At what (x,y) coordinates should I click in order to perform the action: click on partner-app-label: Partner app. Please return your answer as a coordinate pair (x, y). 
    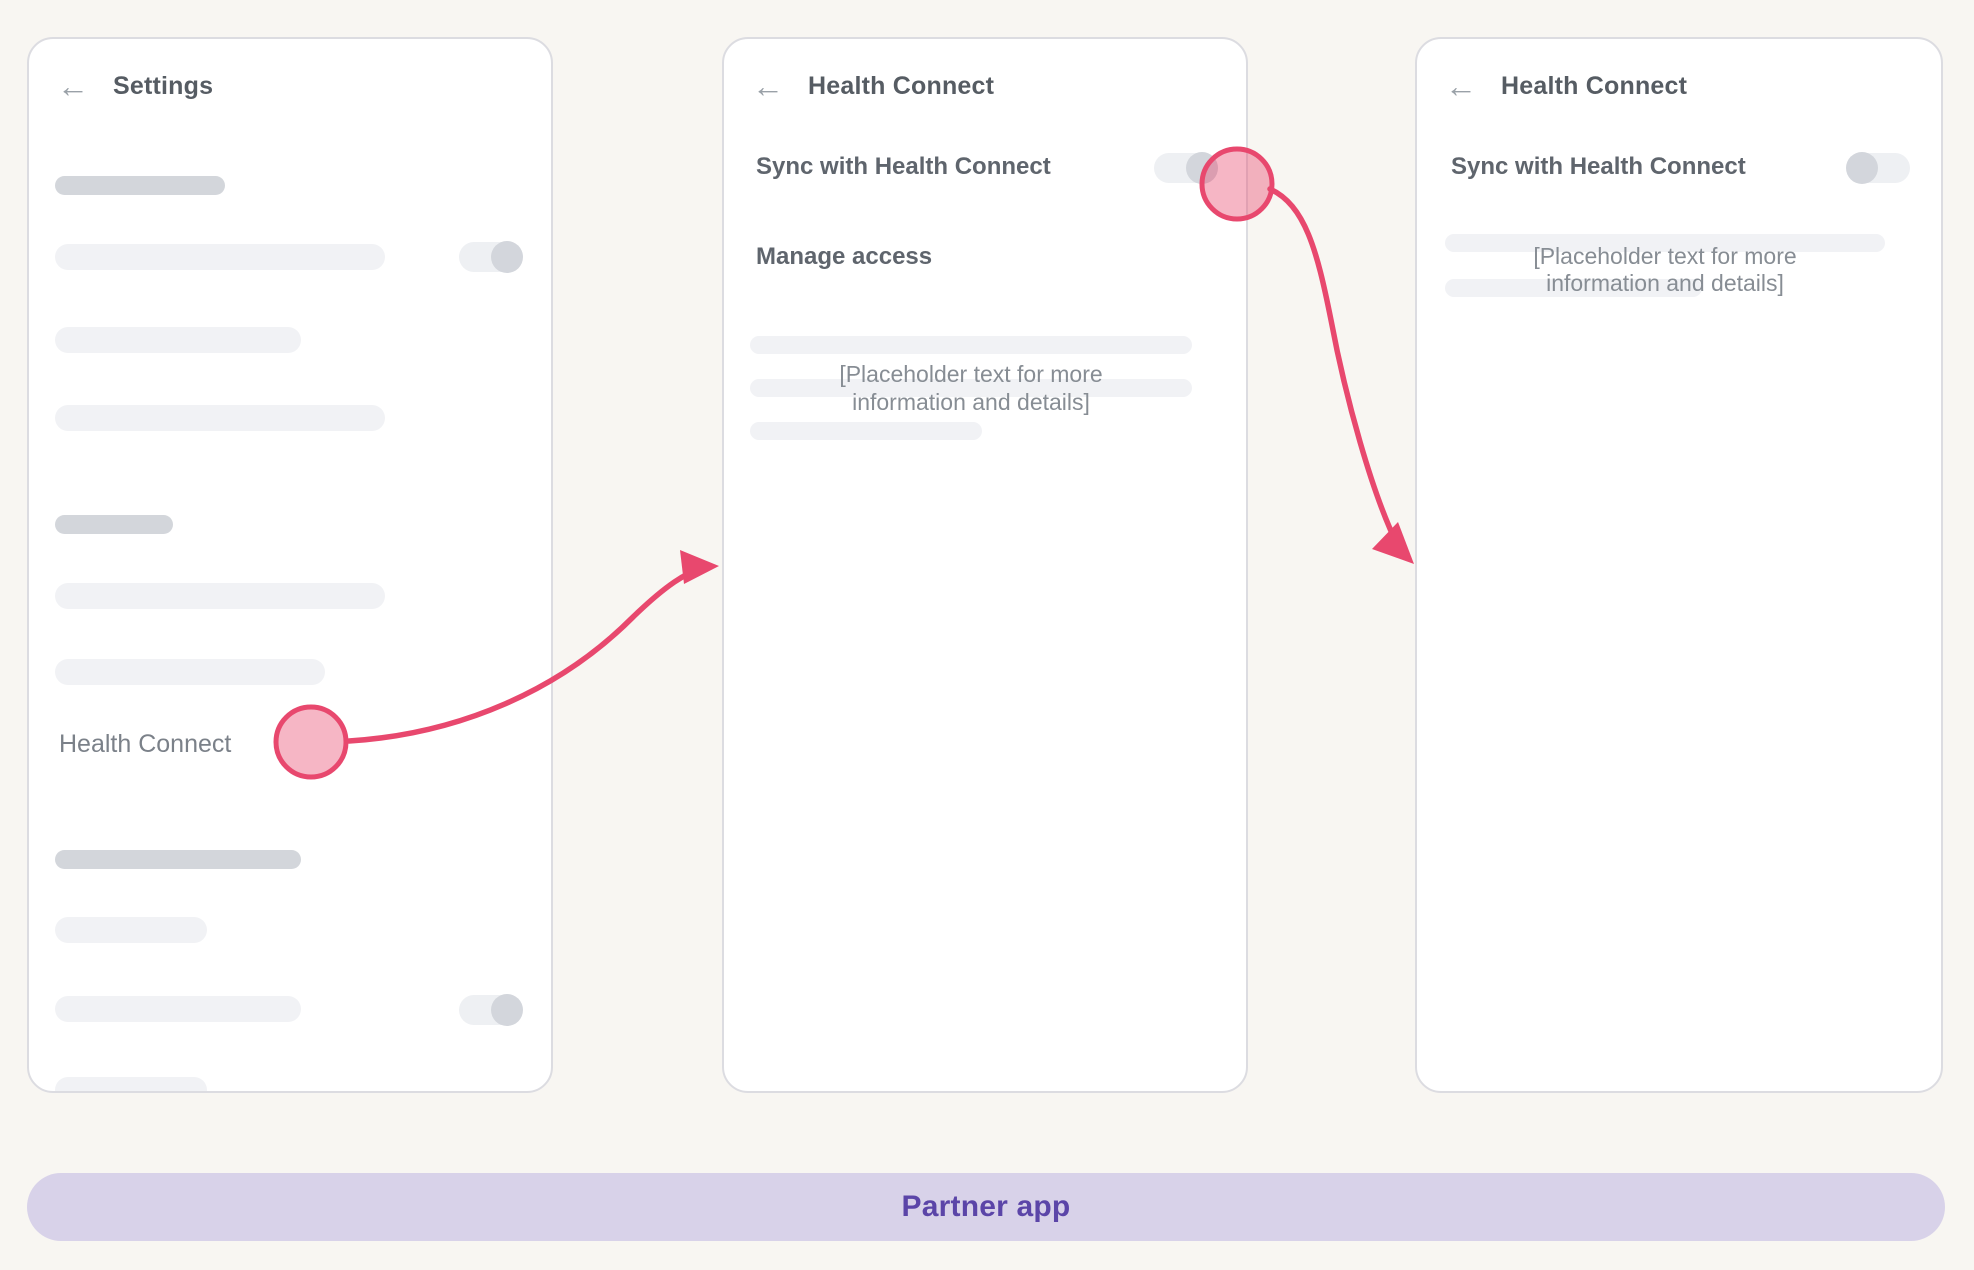
    Looking at the image, I should click on (986, 1206).